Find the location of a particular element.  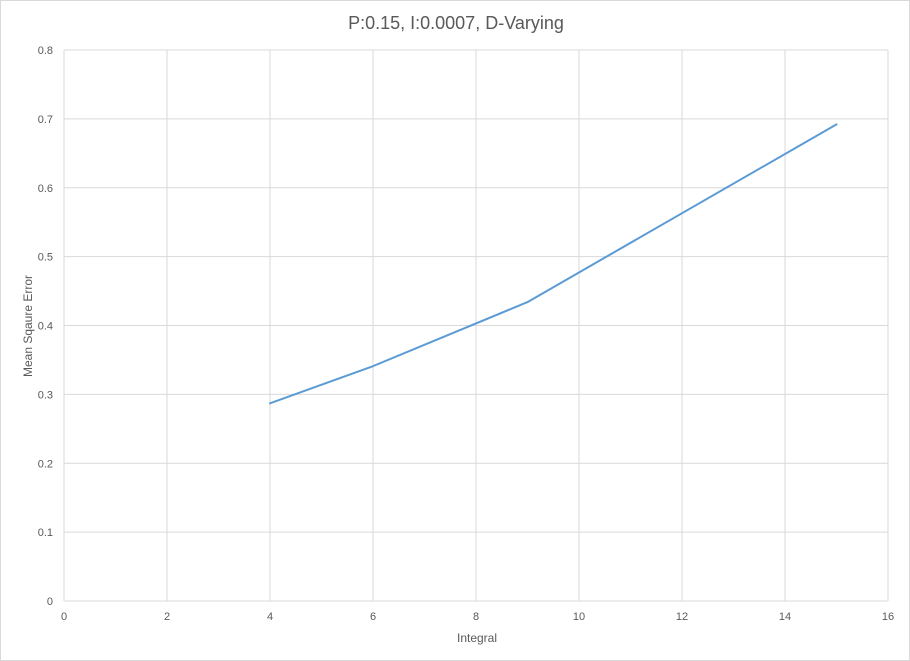

x-tick-label: 10 is located at coordinates (579, 617).